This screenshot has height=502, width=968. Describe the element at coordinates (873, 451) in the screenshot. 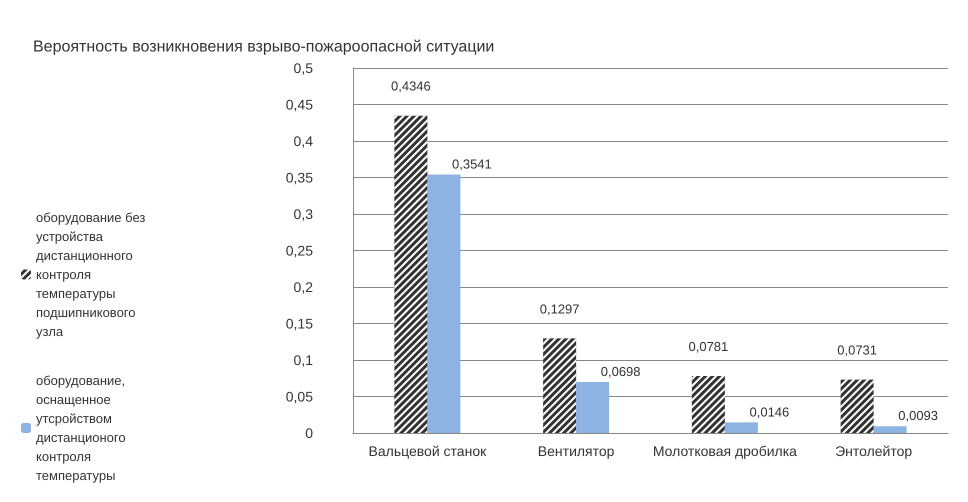

I see `x-tick-label: Энтолейтор` at that location.